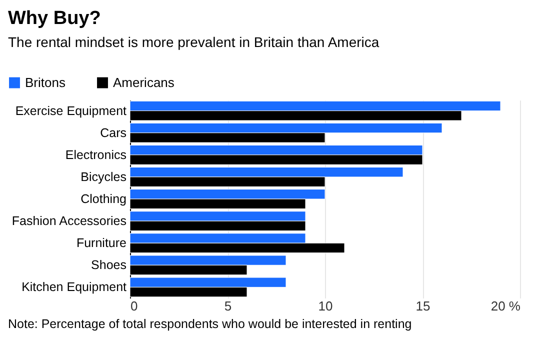 The width and height of the screenshot is (560, 364). I want to click on y-tick-label: Clothing, so click(103, 199).